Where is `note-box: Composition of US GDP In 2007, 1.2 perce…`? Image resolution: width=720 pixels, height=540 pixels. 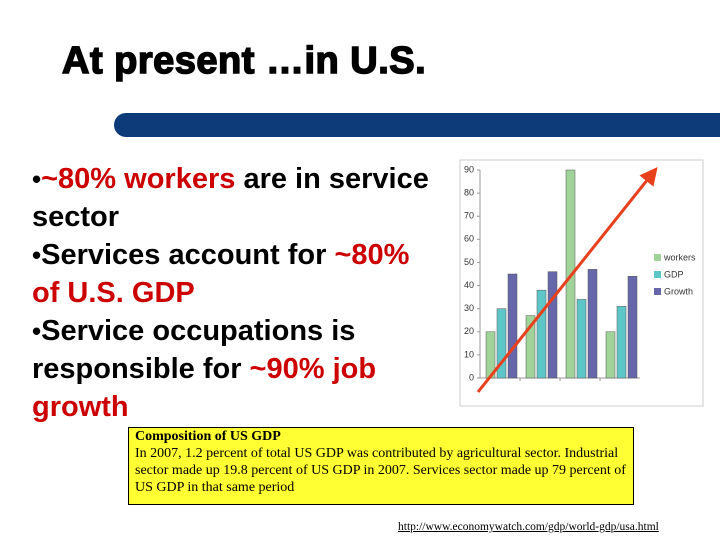
note-box: Composition of US GDP In 2007, 1.2 perce… is located at coordinates (381, 466).